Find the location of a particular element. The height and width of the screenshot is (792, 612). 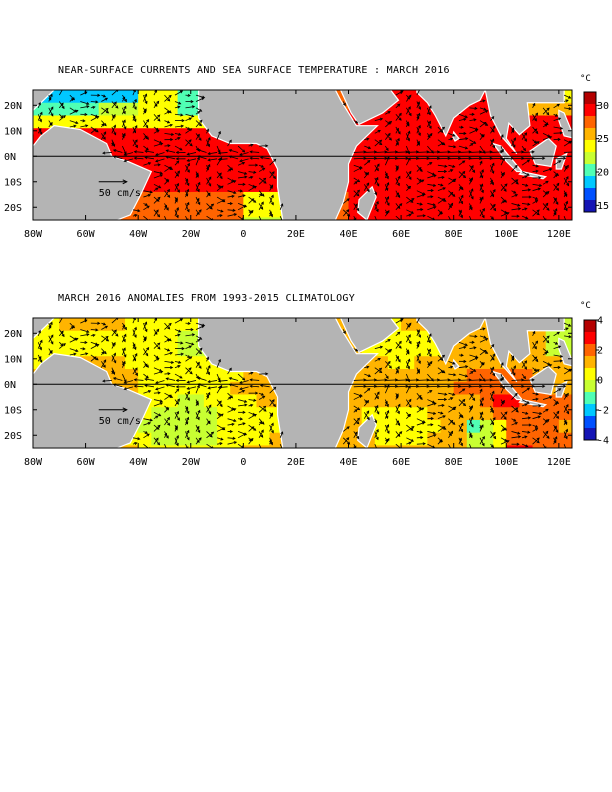

colorbar-segment is located at coordinates (590, 350).